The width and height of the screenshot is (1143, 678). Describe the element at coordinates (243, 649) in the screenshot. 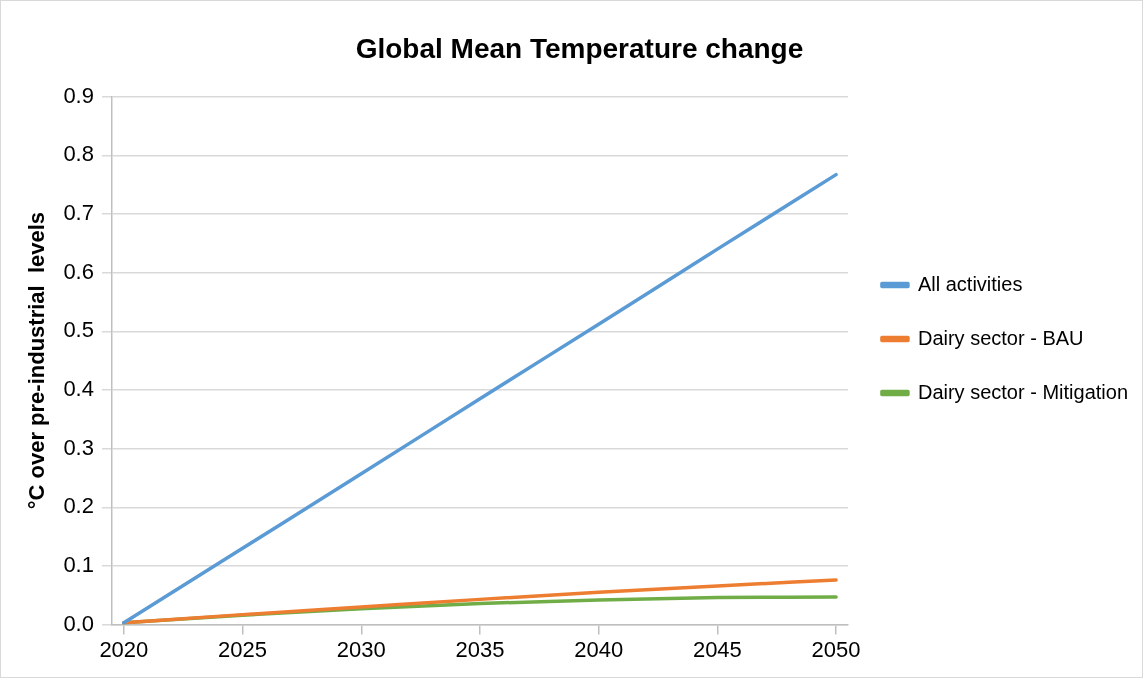

I see `x-tick-label: 2025` at that location.